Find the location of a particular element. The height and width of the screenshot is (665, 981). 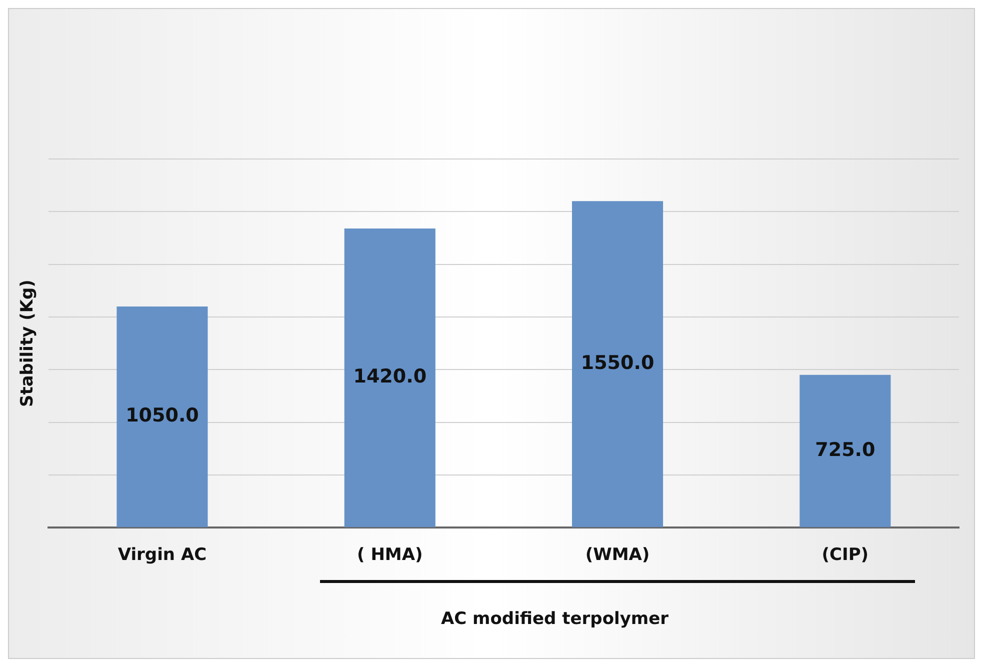

x-tick-label: (CIP) is located at coordinates (845, 555).